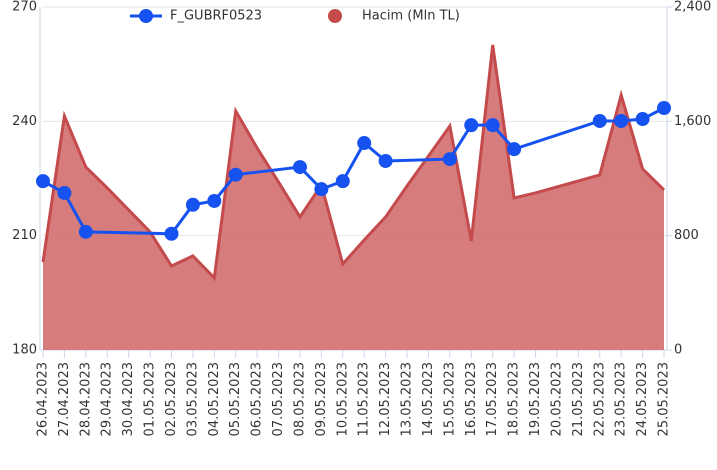 The image size is (717, 470). What do you see at coordinates (428, 399) in the screenshot?
I see `x-tick-label: 14.05.2023` at bounding box center [428, 399].